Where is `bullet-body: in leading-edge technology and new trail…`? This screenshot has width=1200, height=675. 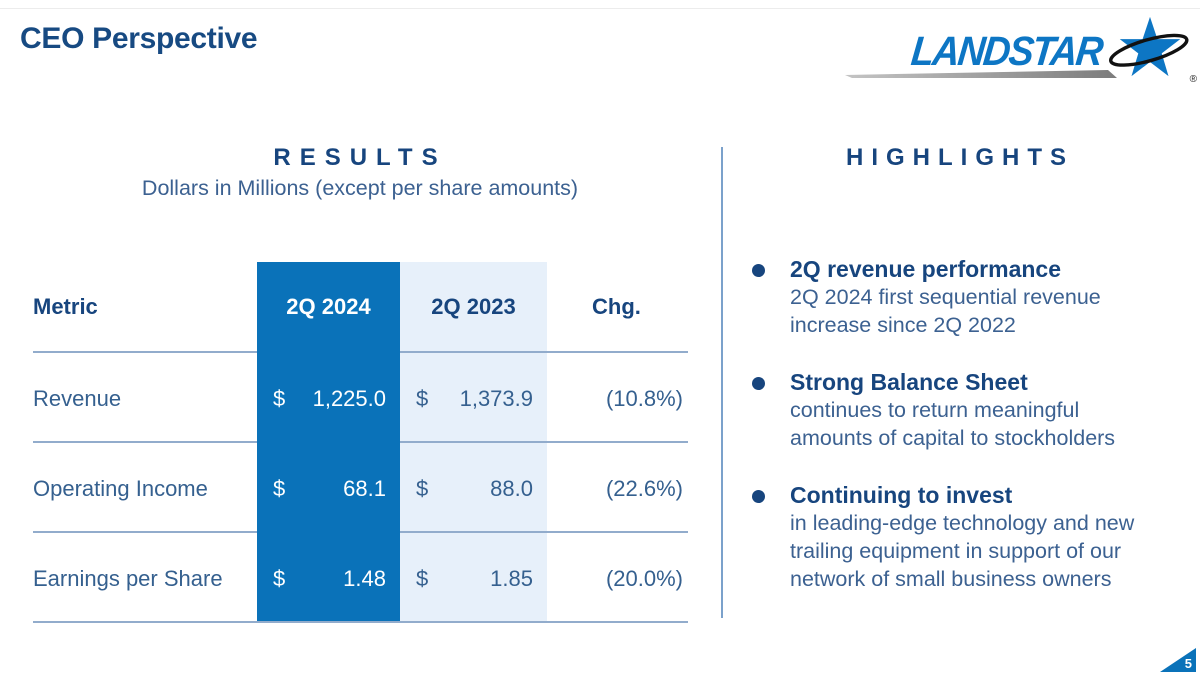
bullet-body: in leading-edge technology and new trail… is located at coordinates (962, 551).